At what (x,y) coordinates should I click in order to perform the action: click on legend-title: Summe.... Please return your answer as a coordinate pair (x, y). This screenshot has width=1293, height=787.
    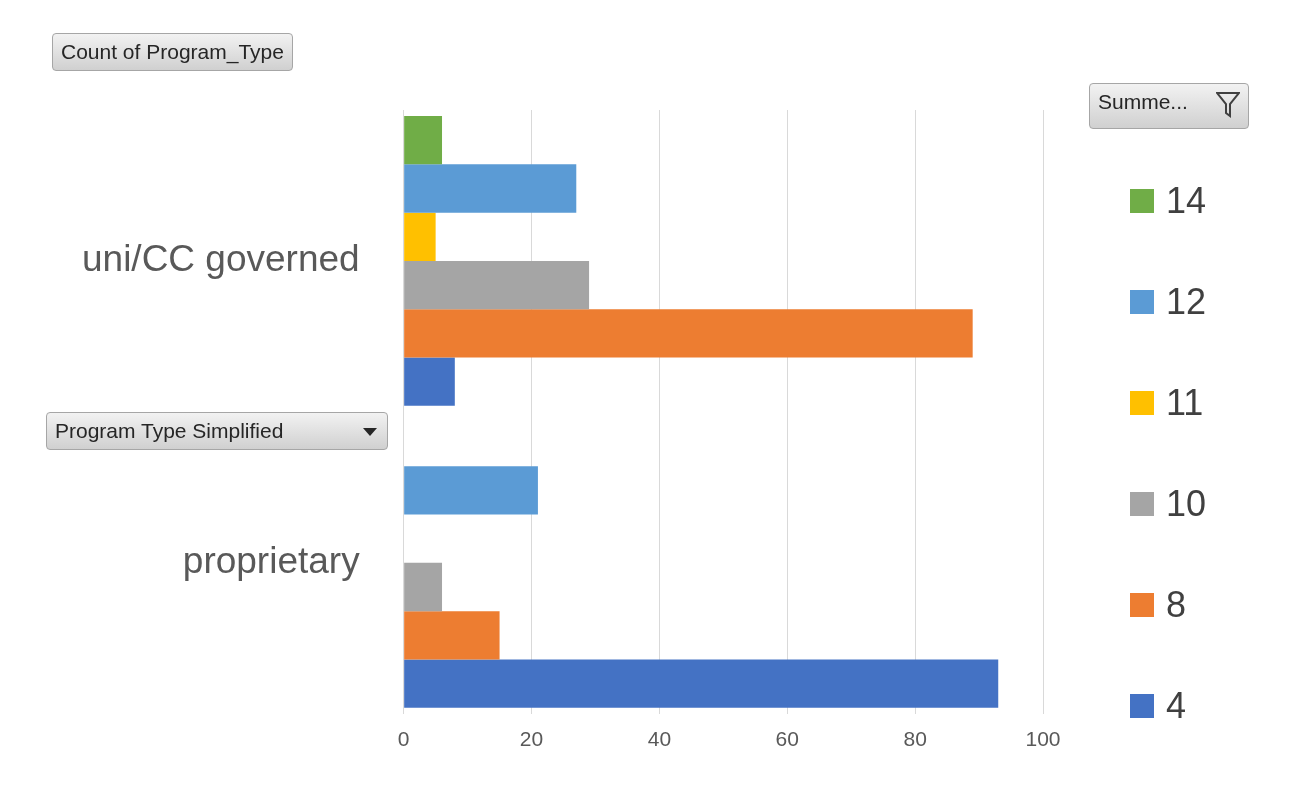
    Looking at the image, I should click on (1169, 106).